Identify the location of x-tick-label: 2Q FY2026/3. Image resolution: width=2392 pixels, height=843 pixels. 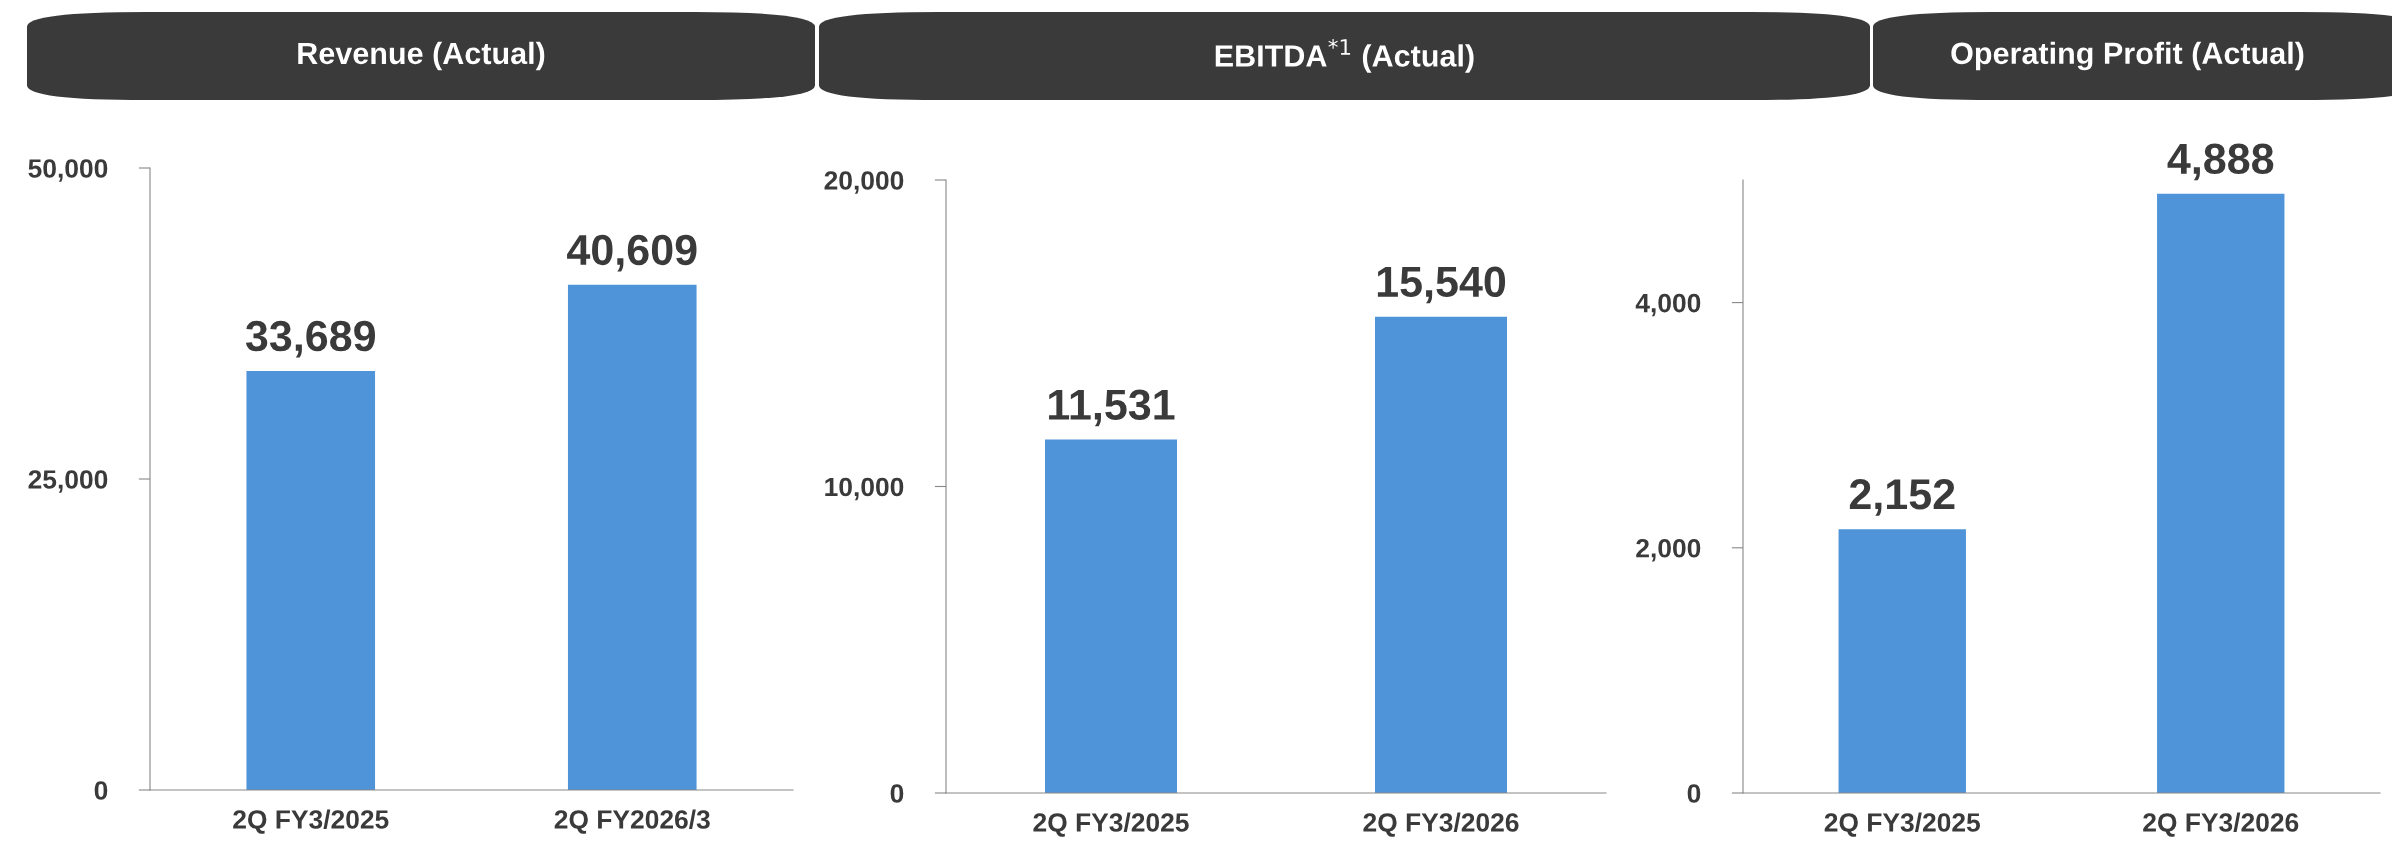
(632, 821).